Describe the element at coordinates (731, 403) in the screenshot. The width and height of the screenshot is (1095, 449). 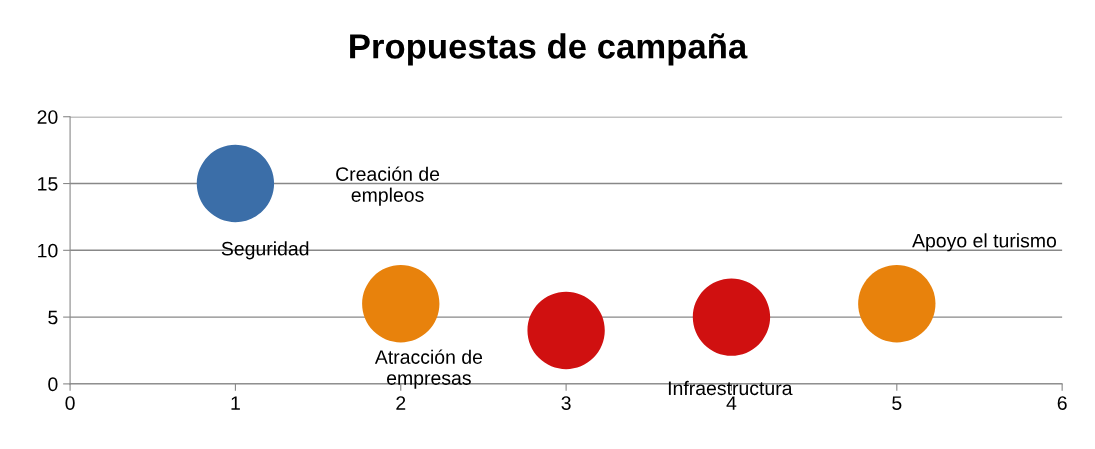
I see `x-tick-label: 4` at that location.